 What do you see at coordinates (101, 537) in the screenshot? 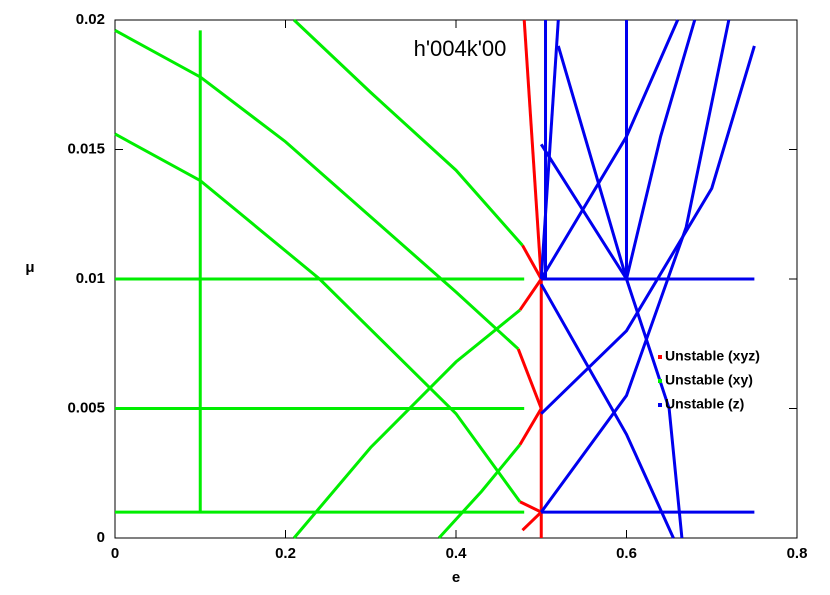
I see `y-tick-label: 0` at bounding box center [101, 537].